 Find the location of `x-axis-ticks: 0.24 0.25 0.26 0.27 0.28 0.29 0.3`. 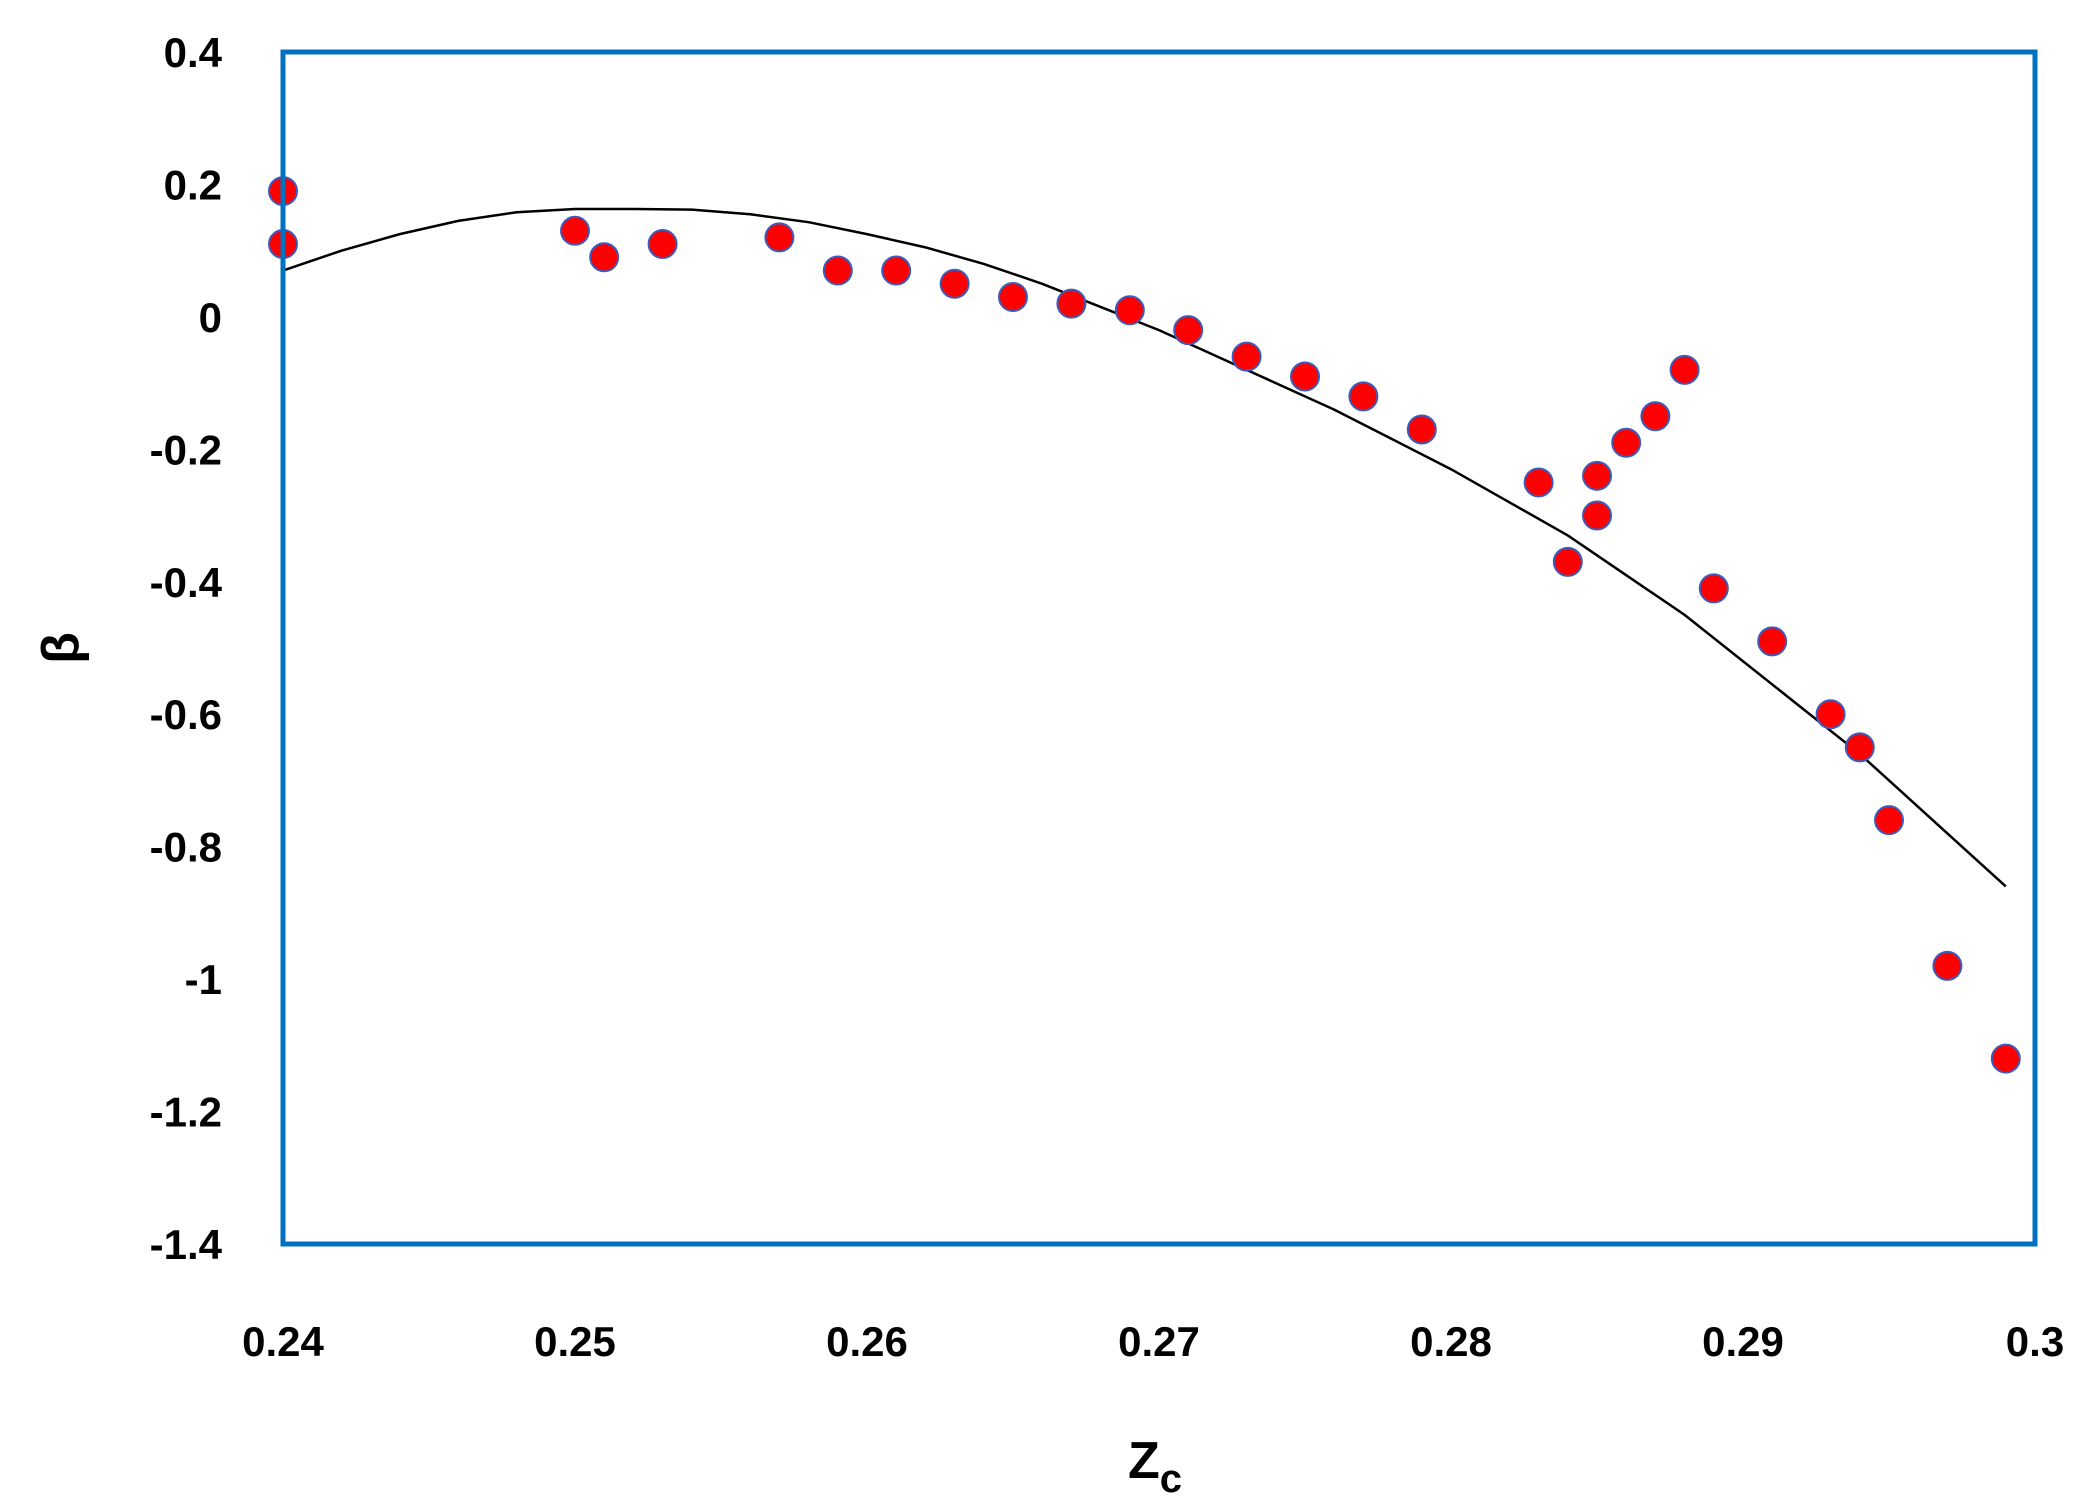

x-axis-ticks: 0.24 0.25 0.26 0.27 0.28 0.29 0.3 is located at coordinates (1153, 1341).